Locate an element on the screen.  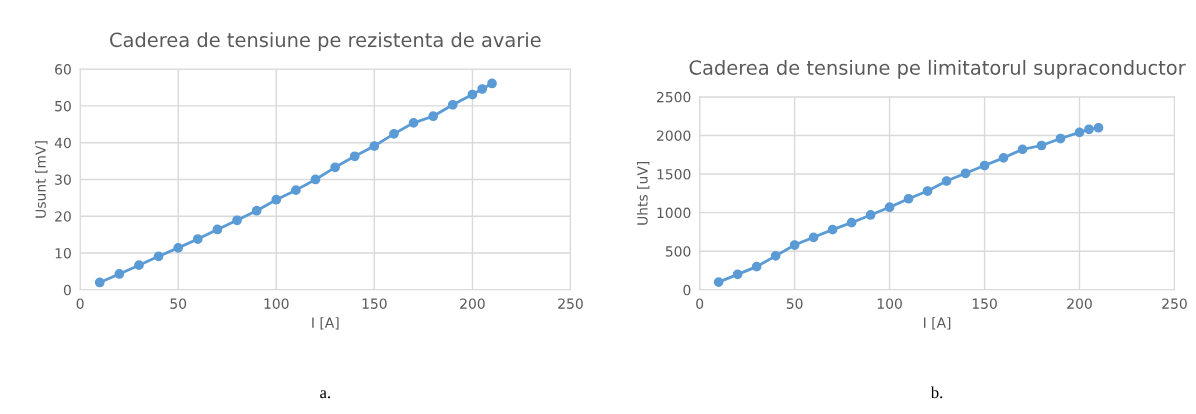
y-tick-label: 40 is located at coordinates (62, 143).